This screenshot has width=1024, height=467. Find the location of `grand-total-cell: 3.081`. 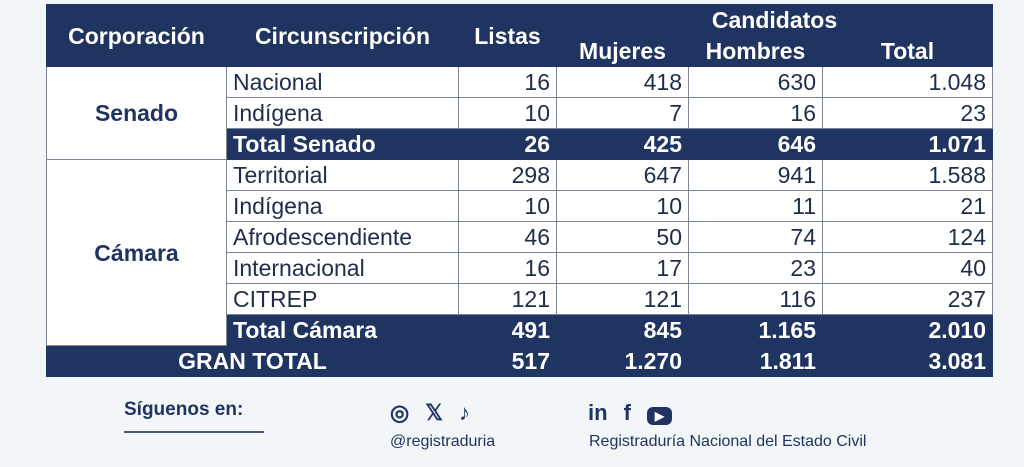

grand-total-cell: 3.081 is located at coordinates (907, 361).